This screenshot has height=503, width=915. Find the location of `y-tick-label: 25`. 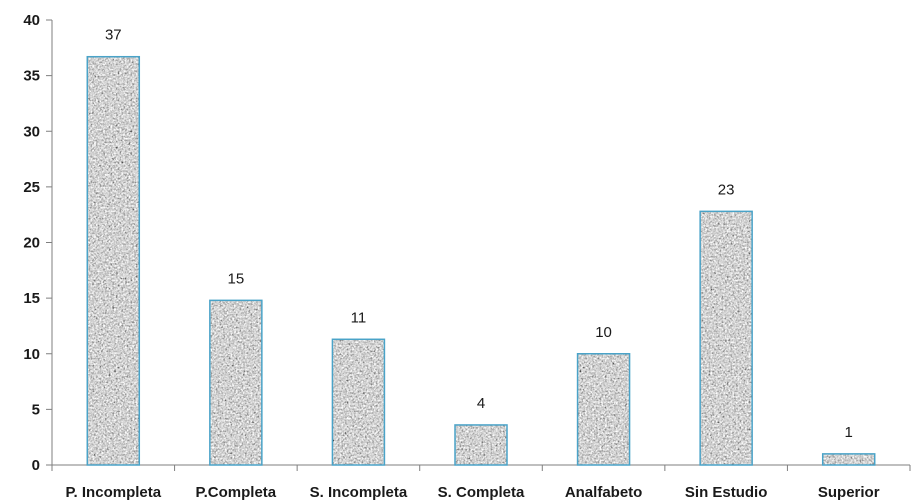

y-tick-label: 25 is located at coordinates (31, 187).